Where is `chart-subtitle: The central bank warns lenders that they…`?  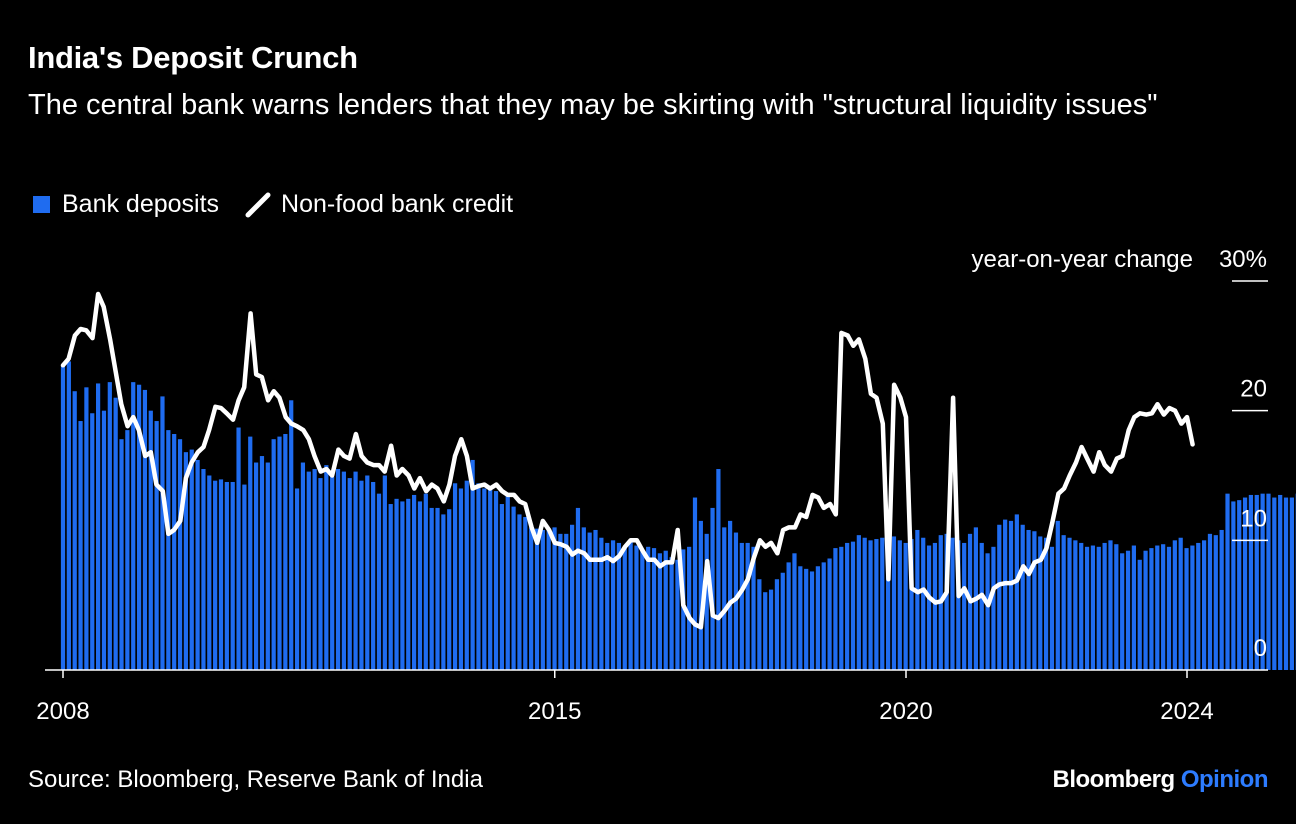
chart-subtitle: The central bank warns lenders that they… is located at coordinates (593, 105).